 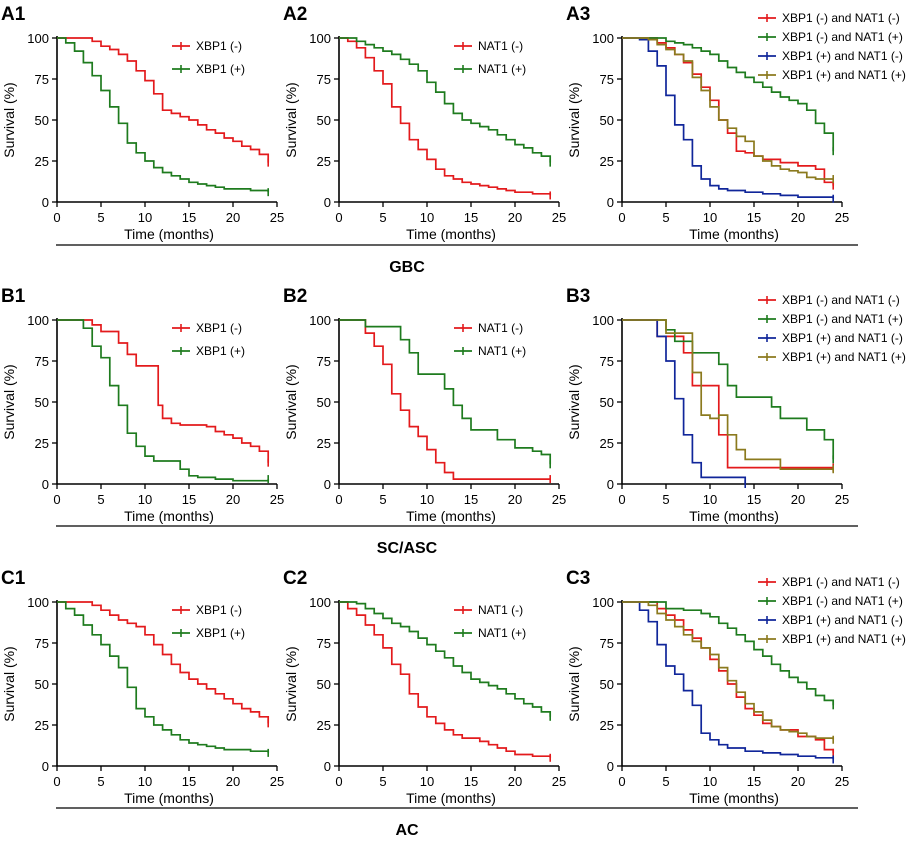 What do you see at coordinates (13, 578) in the screenshot?
I see `panel-label-c1: C1` at bounding box center [13, 578].